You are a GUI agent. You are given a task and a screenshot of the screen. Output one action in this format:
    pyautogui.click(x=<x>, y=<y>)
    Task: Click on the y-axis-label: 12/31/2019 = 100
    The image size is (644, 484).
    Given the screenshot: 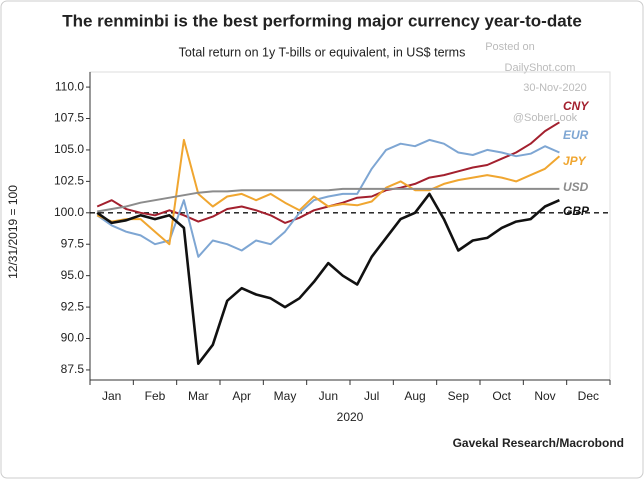 What is the action you would take?
    pyautogui.click(x=13, y=232)
    